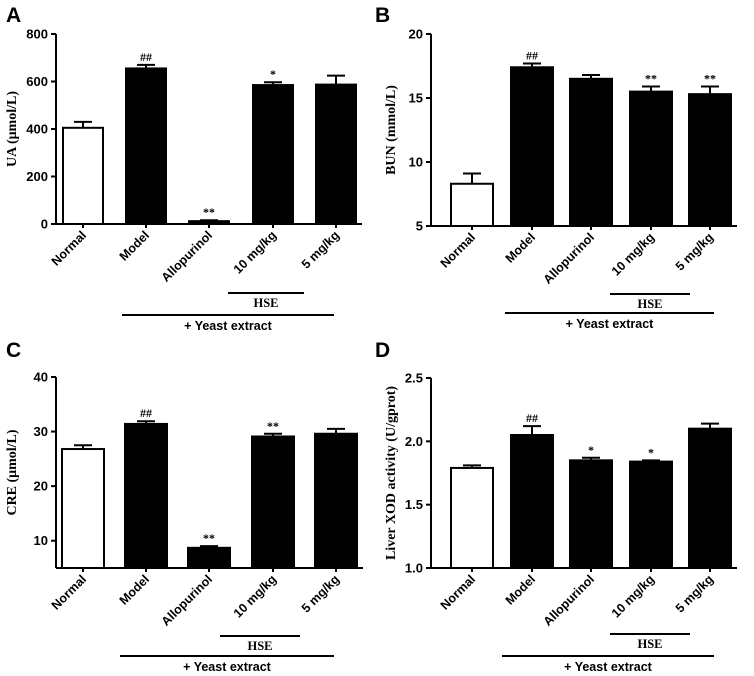 Image resolution: width=754 pixels, height=676 pixels. Describe the element at coordinates (12, 472) in the screenshot. I see `y-axis-label: CRE (μmol/L)` at that location.